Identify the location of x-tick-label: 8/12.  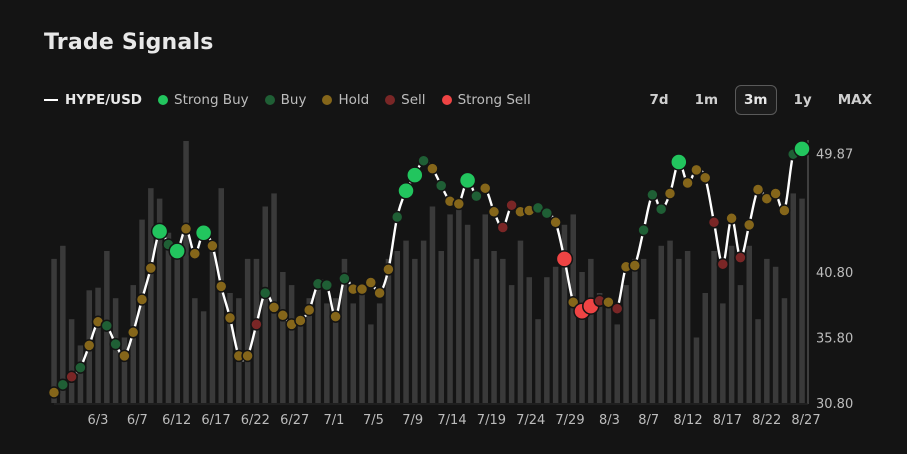
(687, 420).